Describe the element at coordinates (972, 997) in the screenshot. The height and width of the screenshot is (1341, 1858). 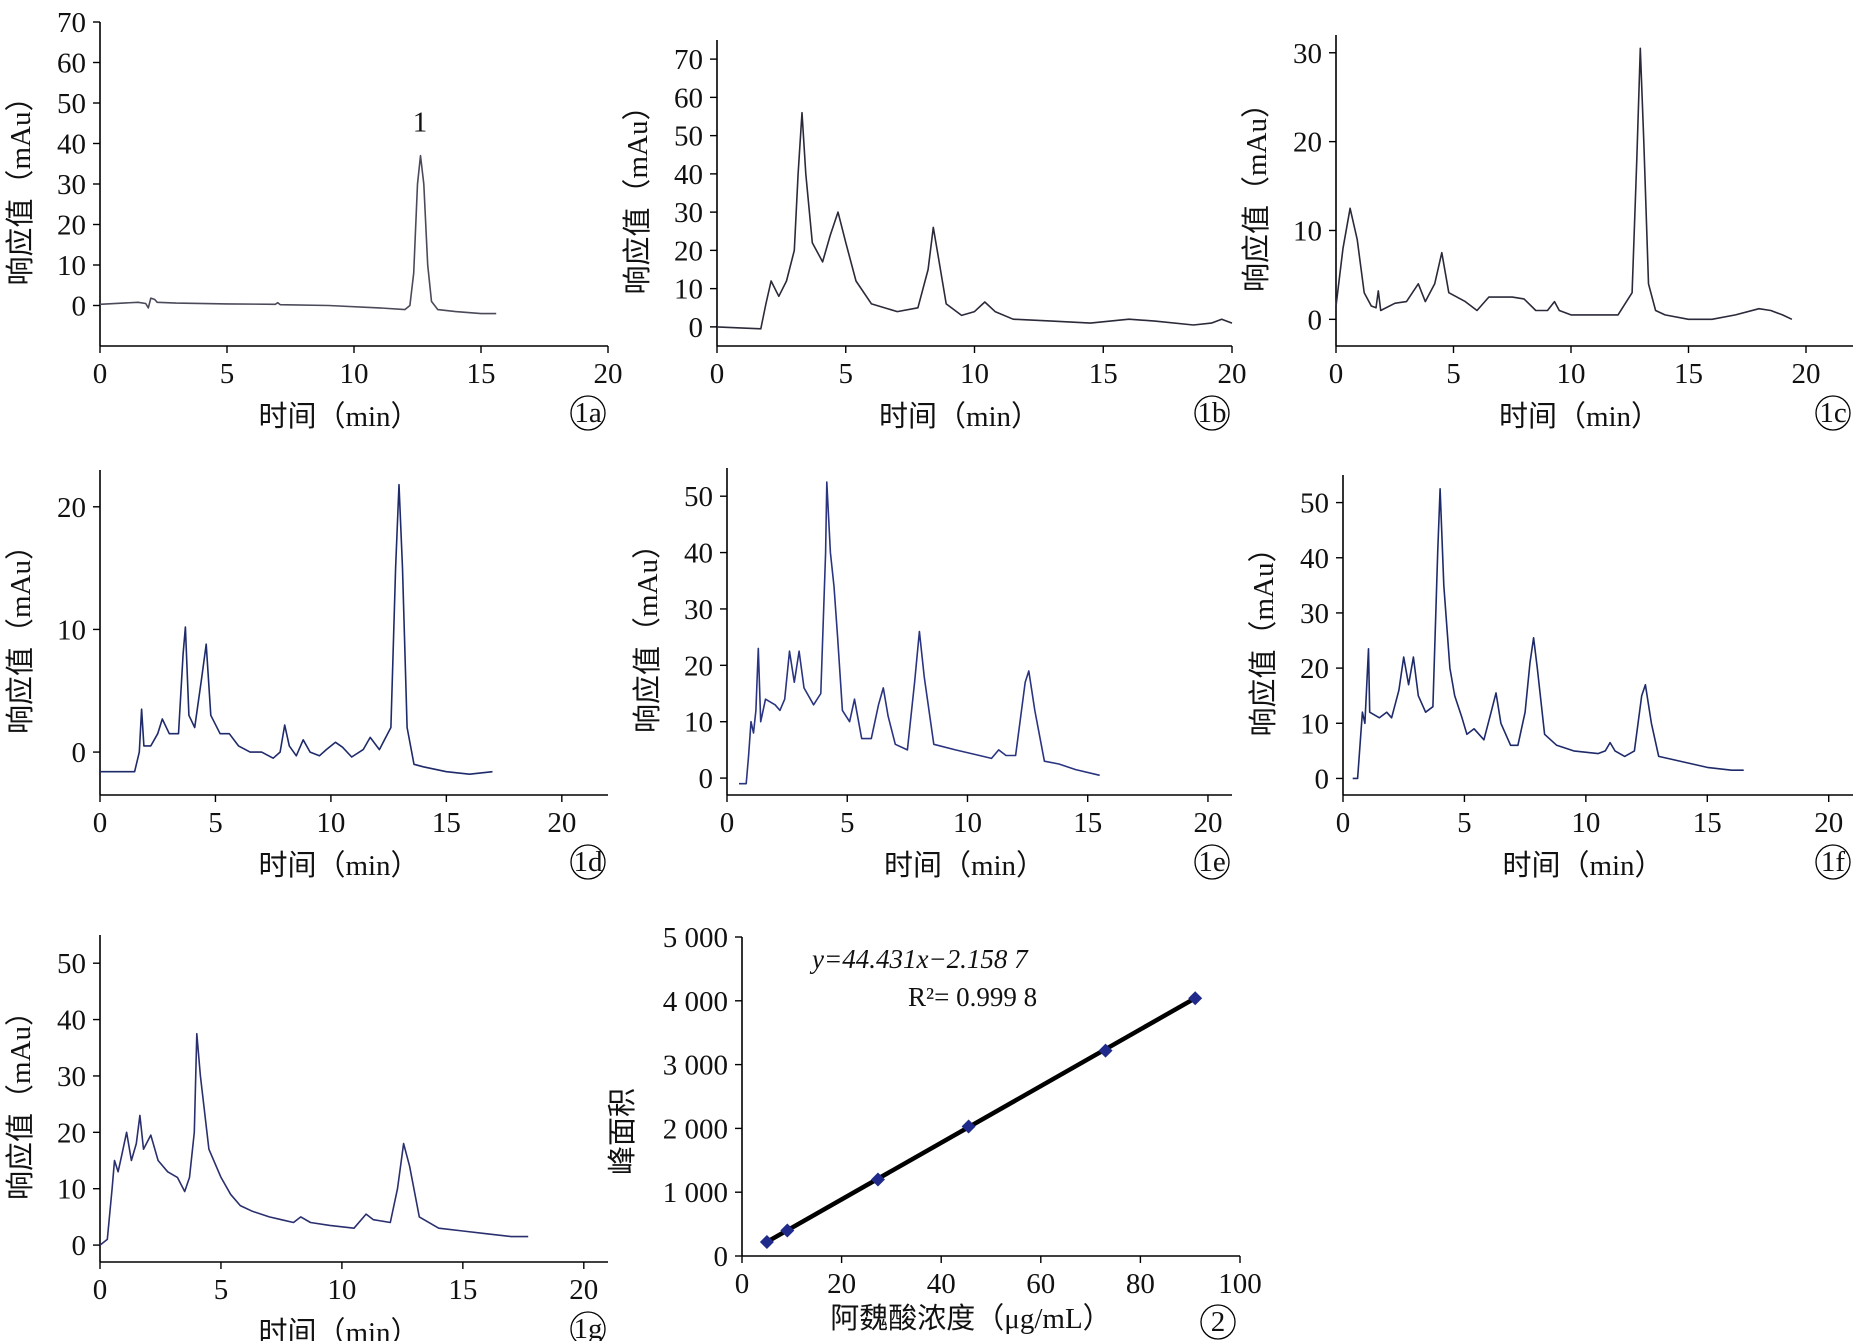
I see `r-squared-label: R²= 0.999 8` at that location.